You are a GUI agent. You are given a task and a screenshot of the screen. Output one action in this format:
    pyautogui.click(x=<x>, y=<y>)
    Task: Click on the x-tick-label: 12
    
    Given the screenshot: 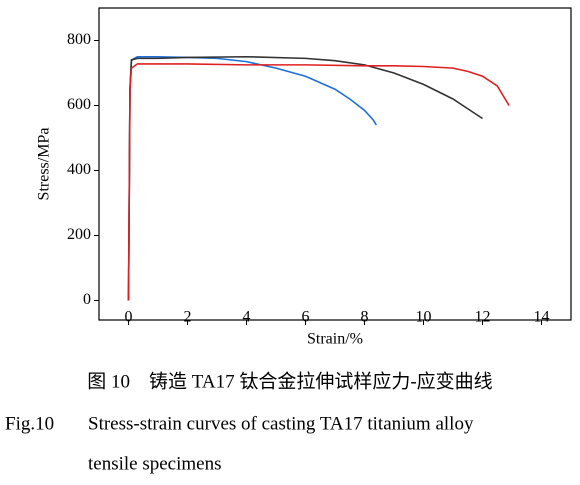 What is the action you would take?
    pyautogui.click(x=483, y=317)
    